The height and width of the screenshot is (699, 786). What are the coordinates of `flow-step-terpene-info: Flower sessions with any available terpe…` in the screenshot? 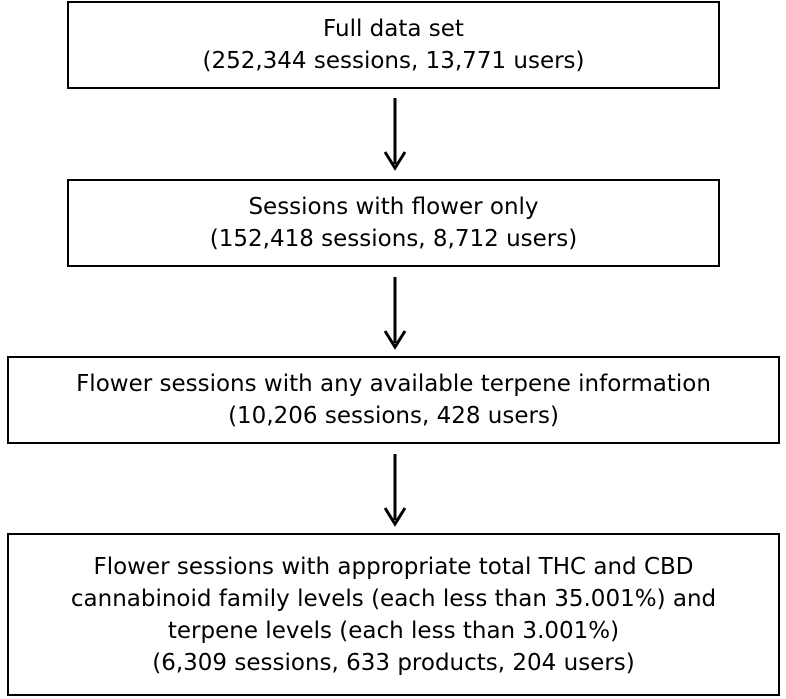 It's located at (393, 400).